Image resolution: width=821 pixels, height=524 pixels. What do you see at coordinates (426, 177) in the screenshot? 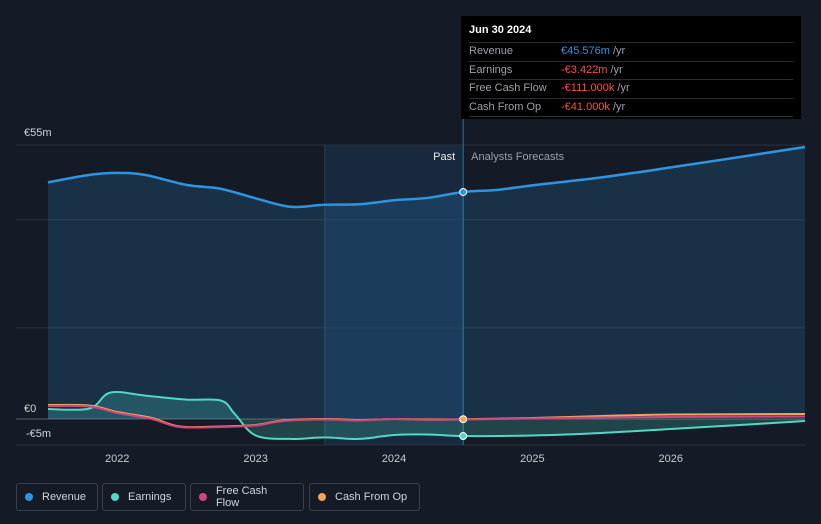
I see `revenue-line` at bounding box center [426, 177].